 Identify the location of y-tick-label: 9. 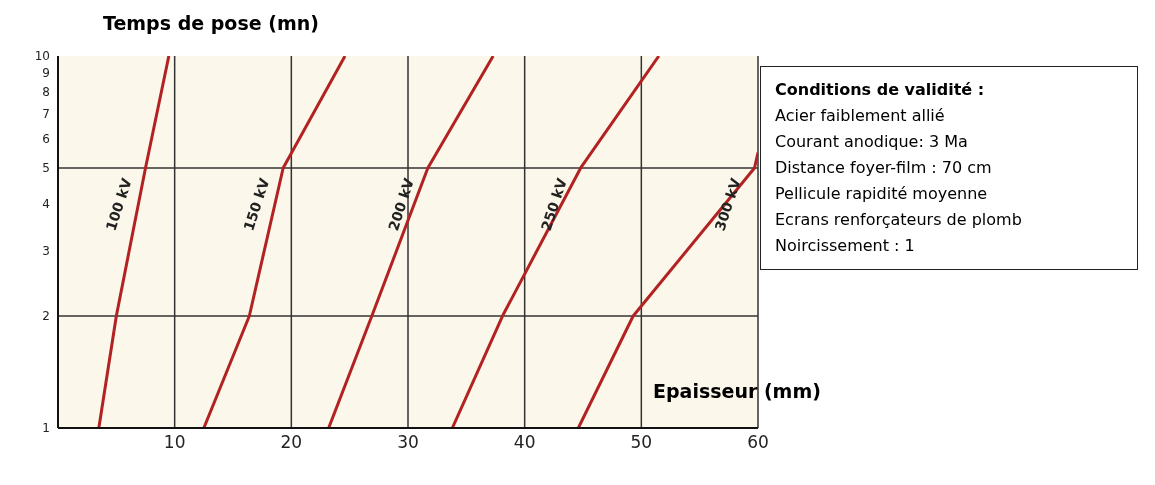
(46, 73).